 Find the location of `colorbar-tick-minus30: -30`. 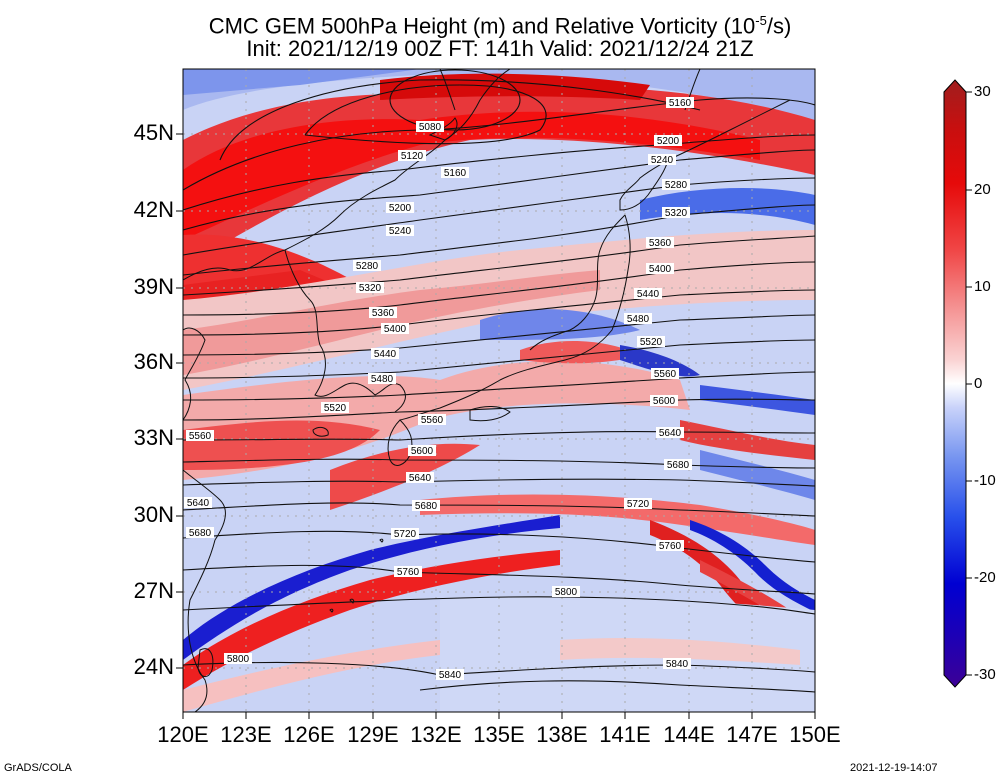

colorbar-tick-minus30: -30 is located at coordinates (985, 674).